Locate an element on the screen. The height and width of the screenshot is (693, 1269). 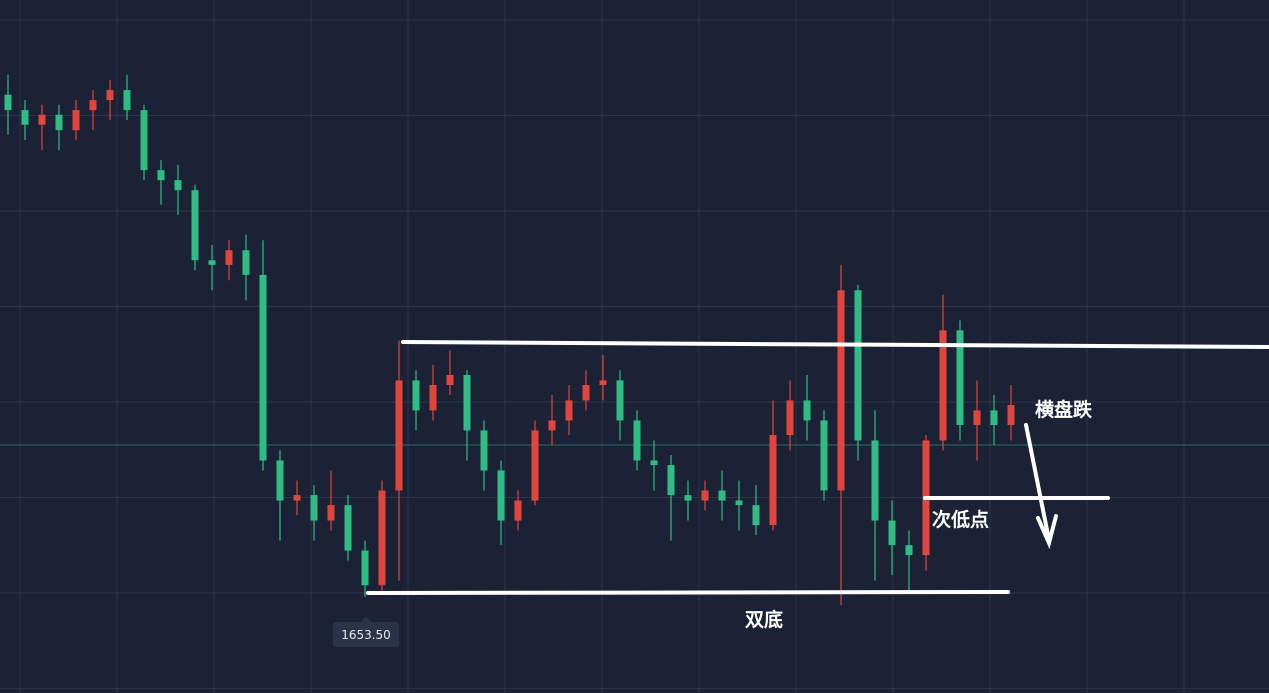
down-arrow is located at coordinates (1037, 482).